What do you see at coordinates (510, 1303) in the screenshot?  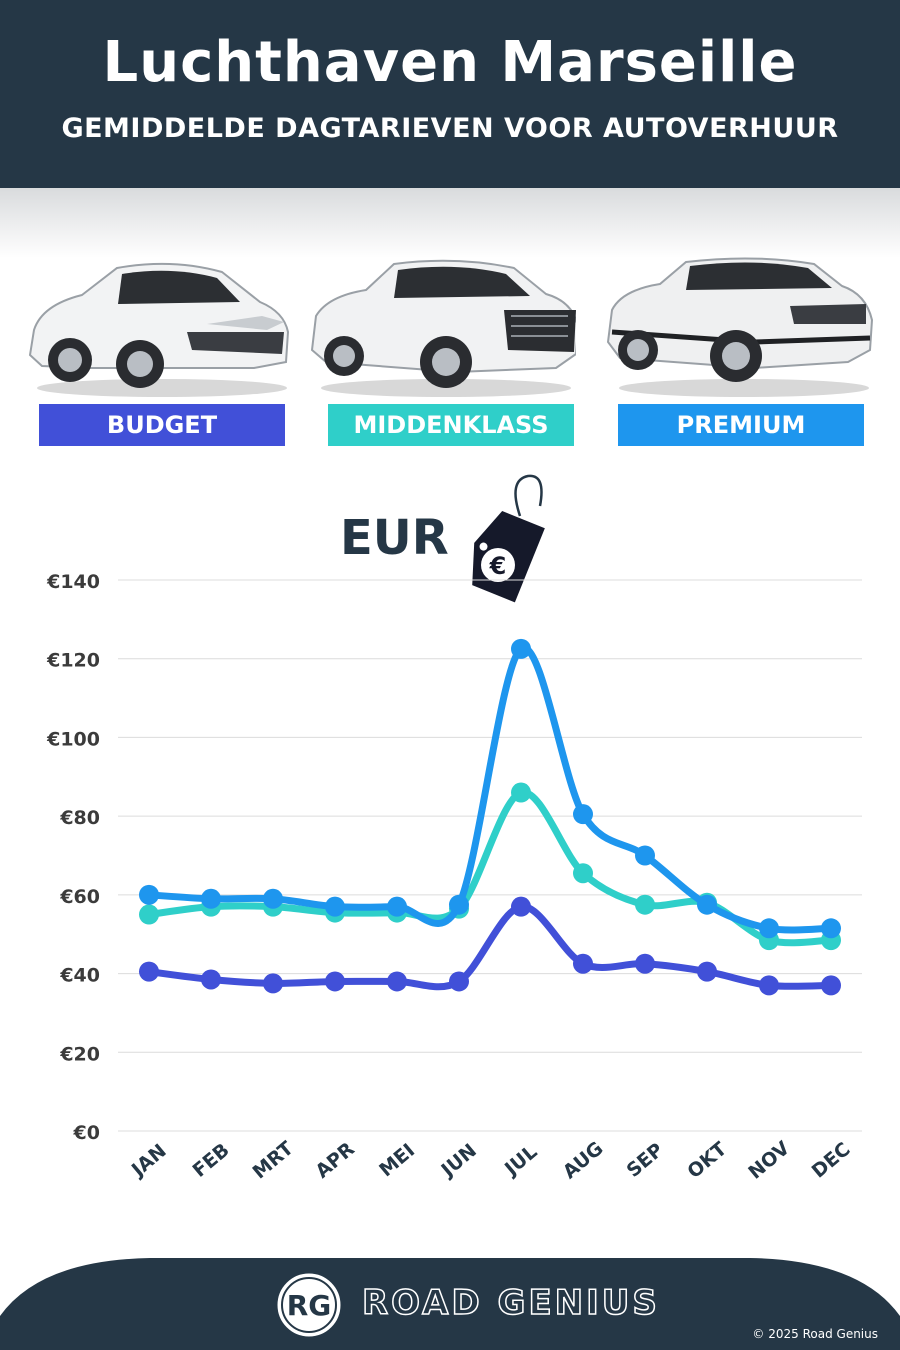 I see `brand-name: ROAD GENIUS` at bounding box center [510, 1303].